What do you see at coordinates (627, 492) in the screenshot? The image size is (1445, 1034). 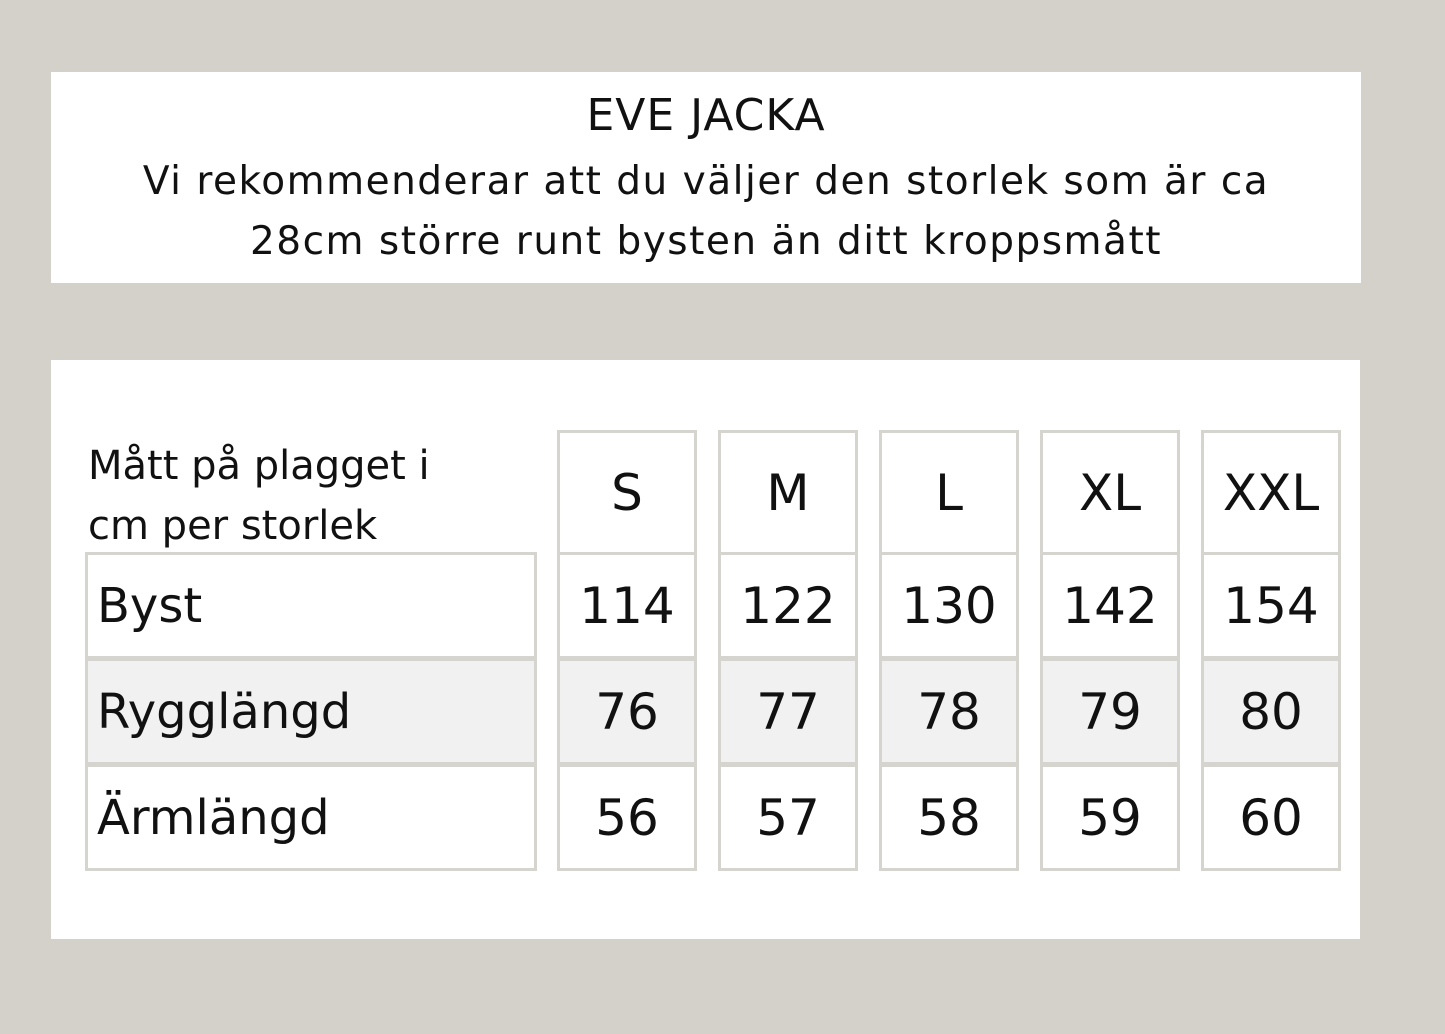 I see `size-header-s: S` at bounding box center [627, 492].